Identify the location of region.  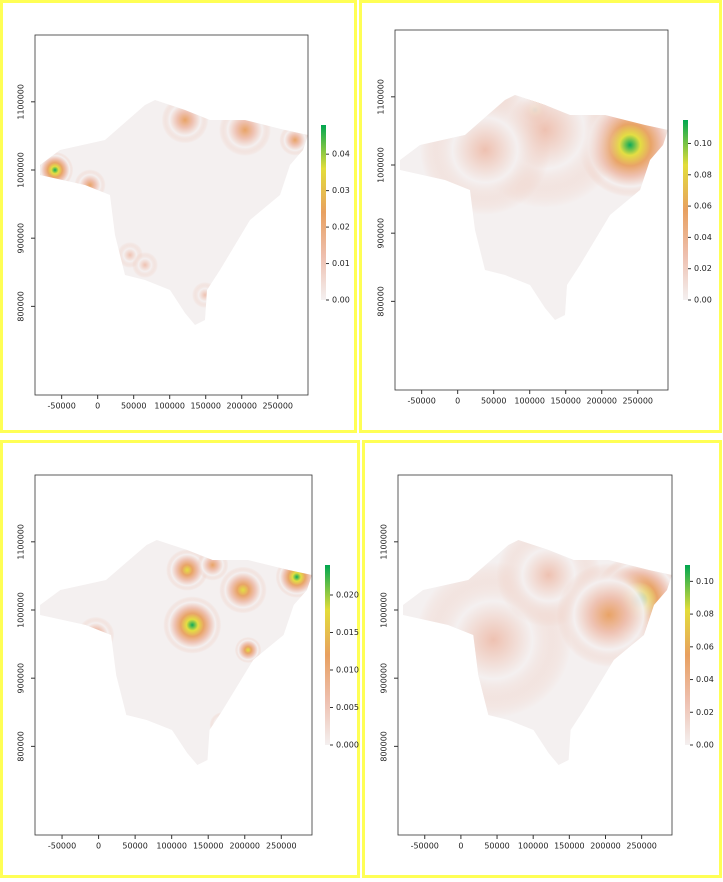
(174, 212).